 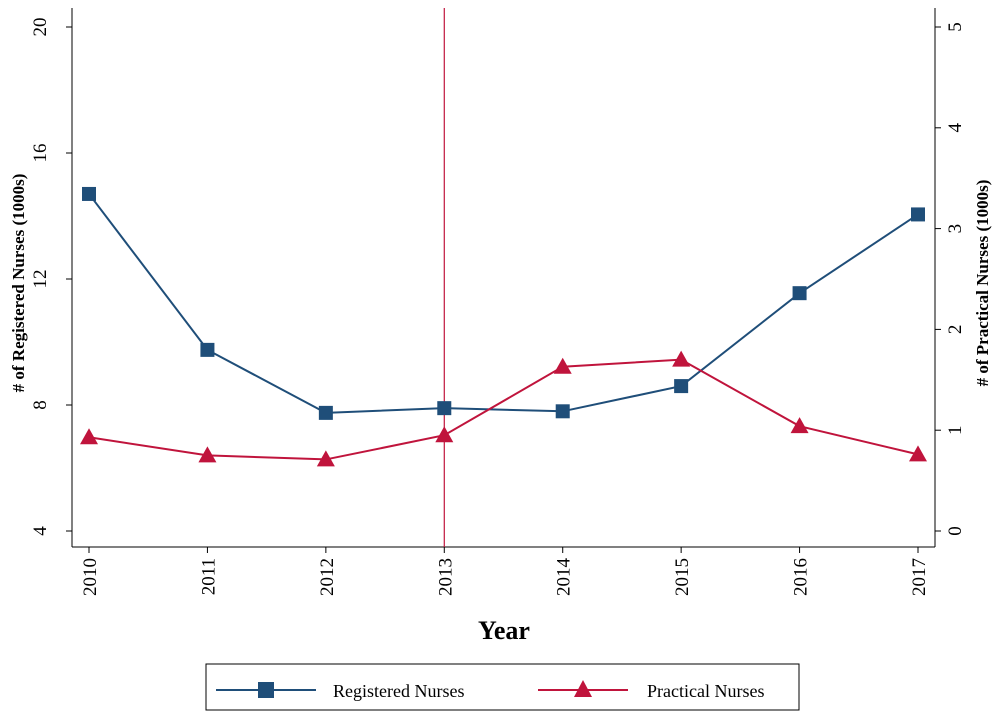 What do you see at coordinates (955, 531) in the screenshot?
I see `right-y-tick-label: 0` at bounding box center [955, 531].